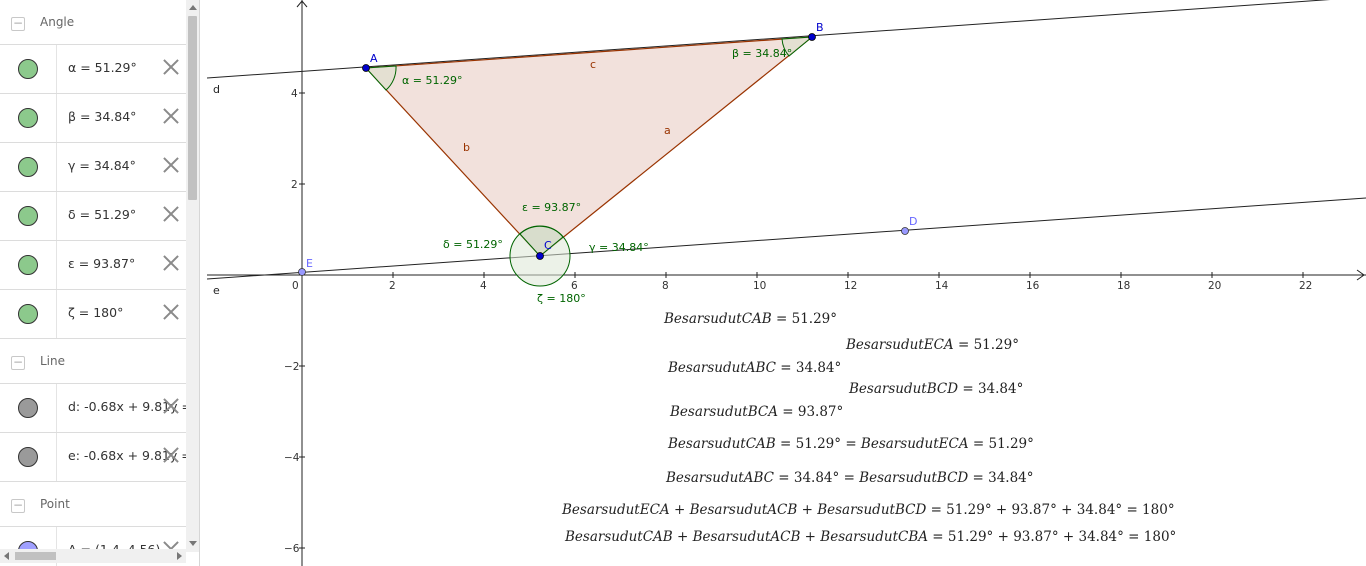  What do you see at coordinates (102, 263) in the screenshot?
I see `algebra-expression: ε = 93.87°` at bounding box center [102, 263].